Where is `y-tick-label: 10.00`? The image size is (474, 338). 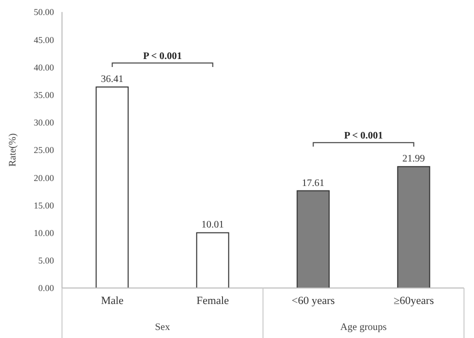 y-tick-label: 10.00 is located at coordinates (44, 233).